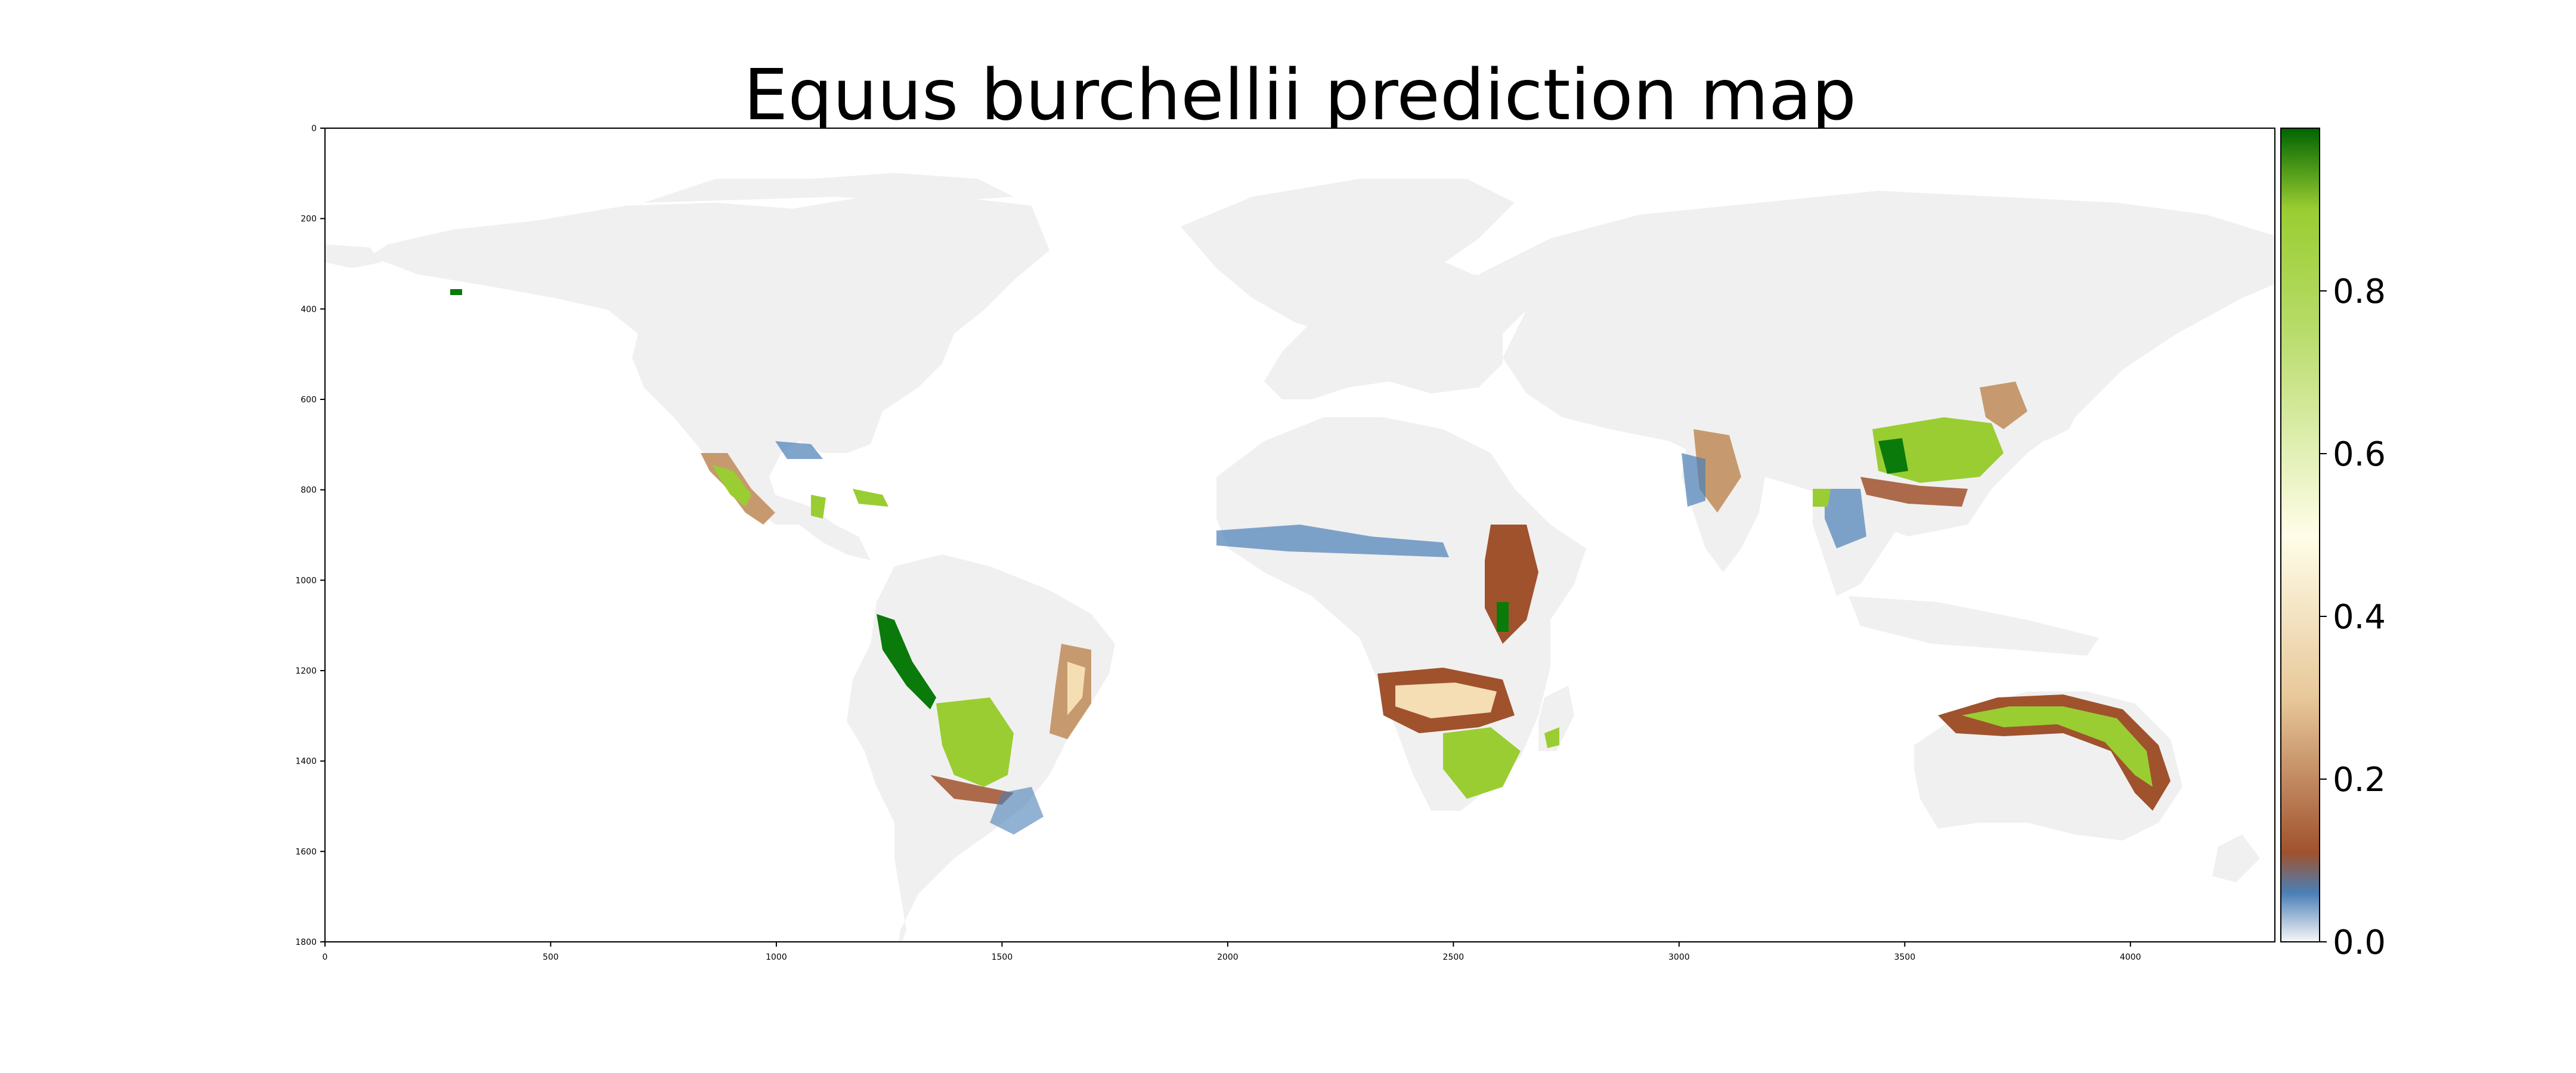 The width and height of the screenshot is (2576, 1073). I want to click on y-tick-label: 1000, so click(306, 580).